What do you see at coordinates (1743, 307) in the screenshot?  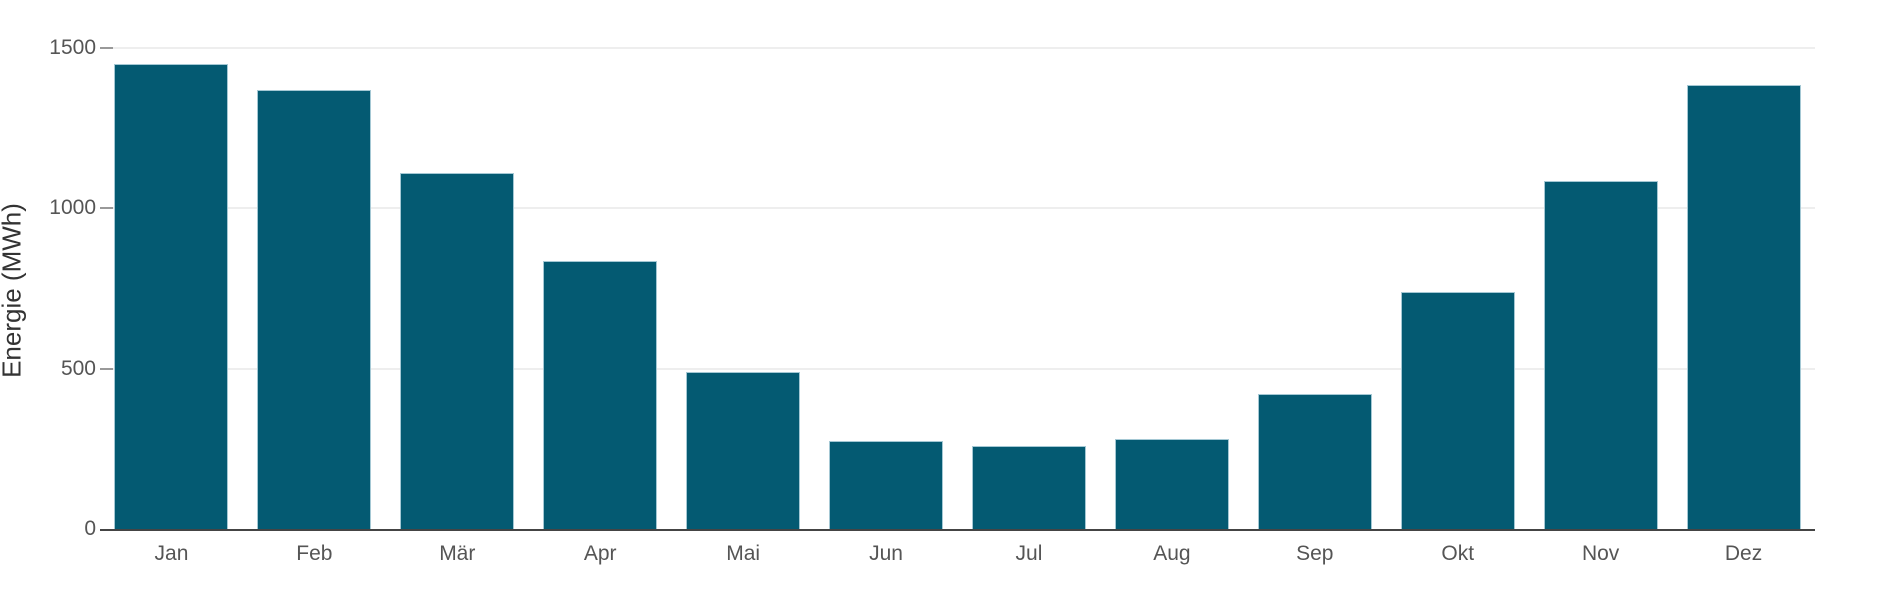 I see `bar-dez` at bounding box center [1743, 307].